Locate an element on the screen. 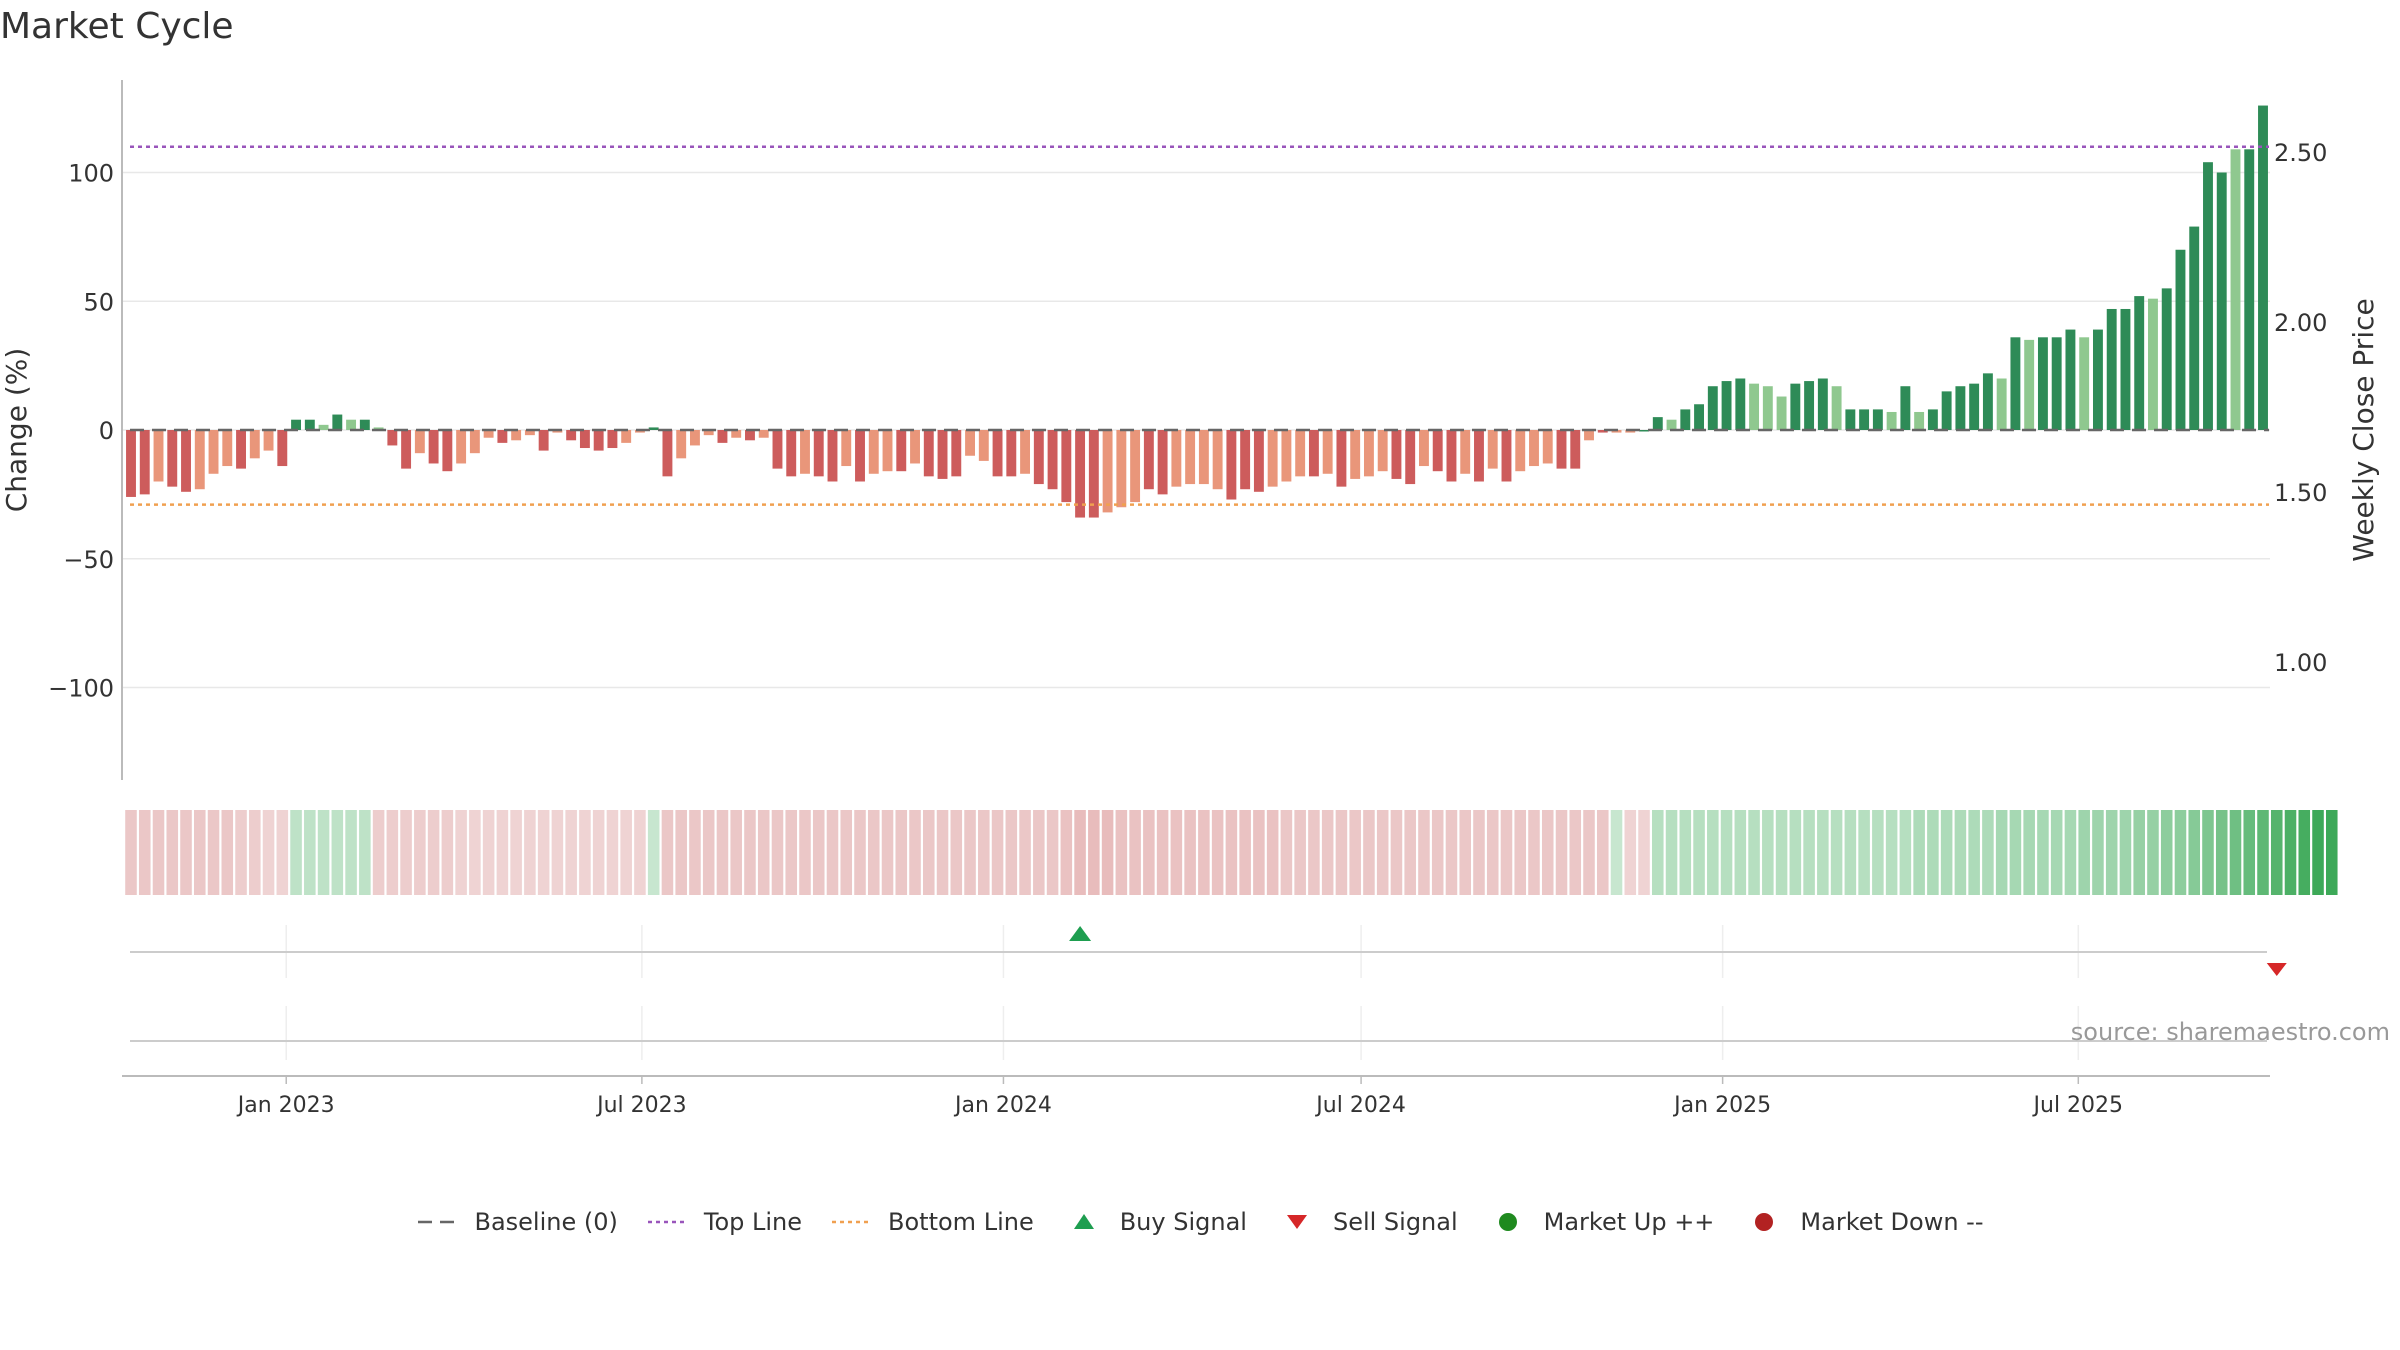 The image size is (2400, 1350). signal-panel is located at coordinates (1208, 992).